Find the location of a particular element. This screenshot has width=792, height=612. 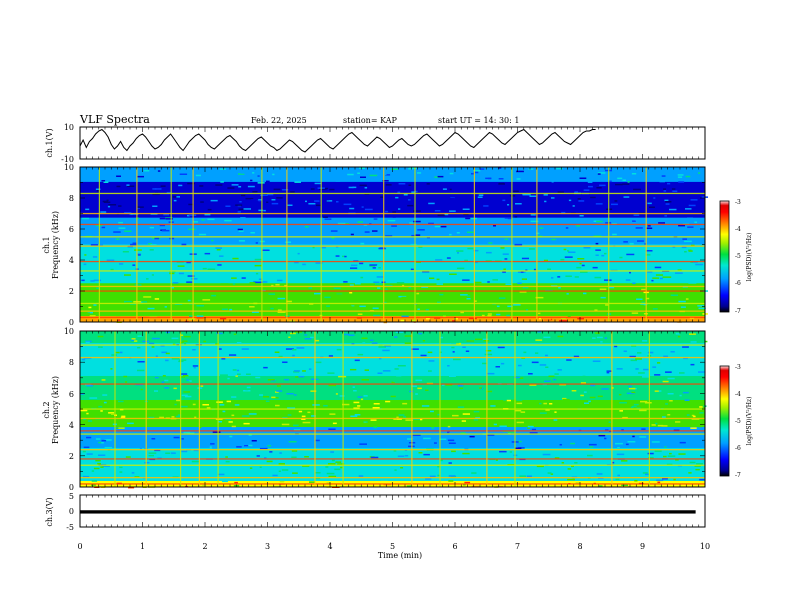

spec-band is located at coordinates (392, 193).